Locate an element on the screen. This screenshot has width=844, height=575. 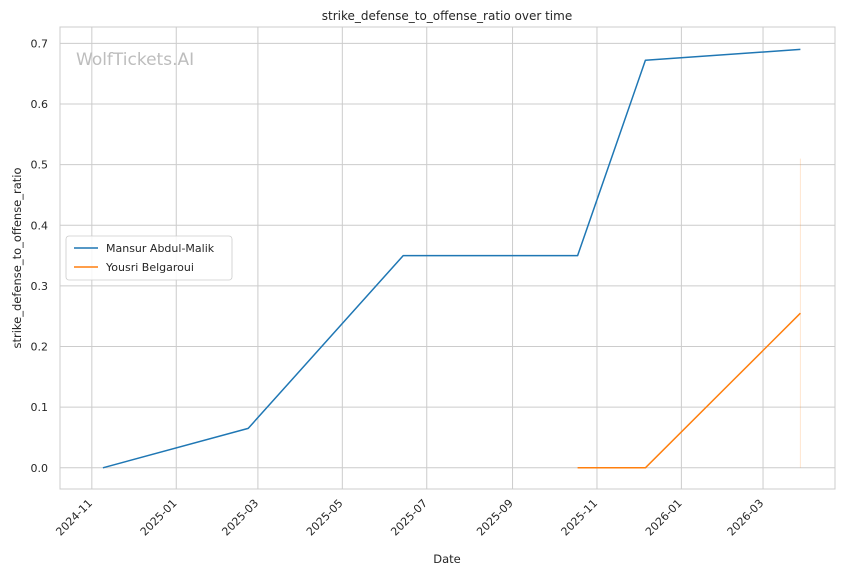
x-tick-label: 2025-09 is located at coordinates (495, 518).